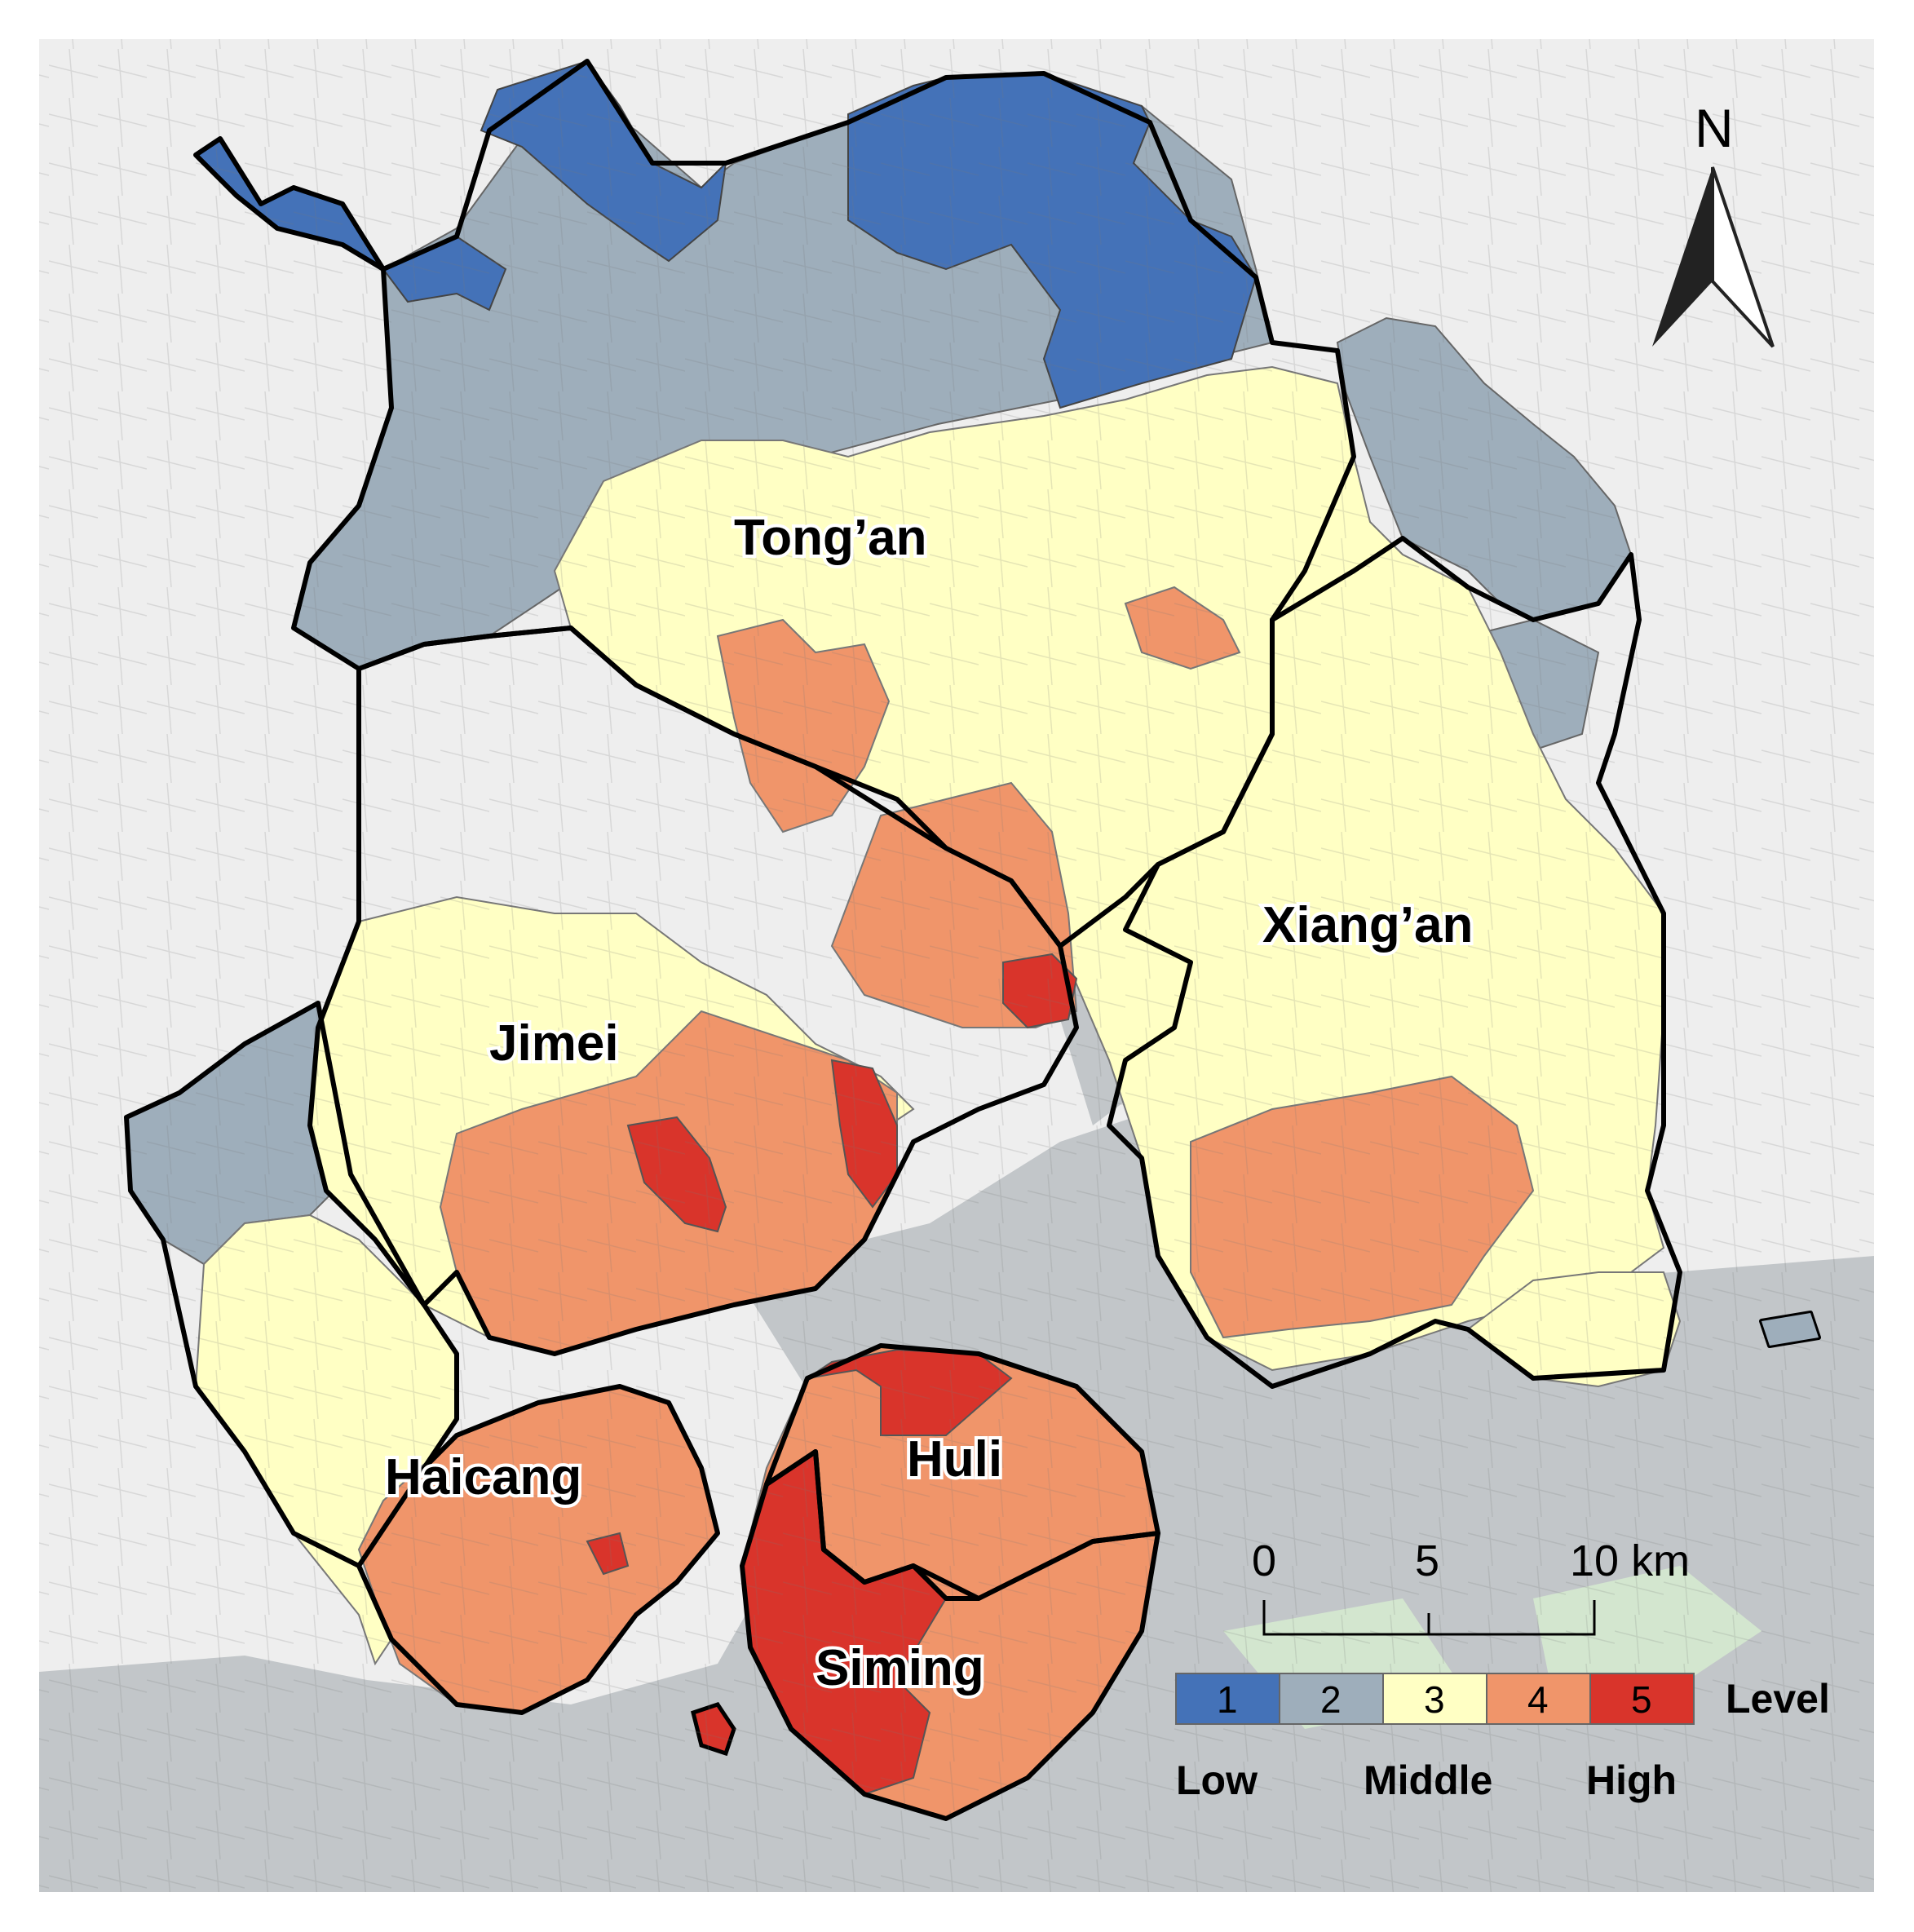  Describe the element at coordinates (422, 1358) in the screenshot. I see `haicang-boundary` at that location.